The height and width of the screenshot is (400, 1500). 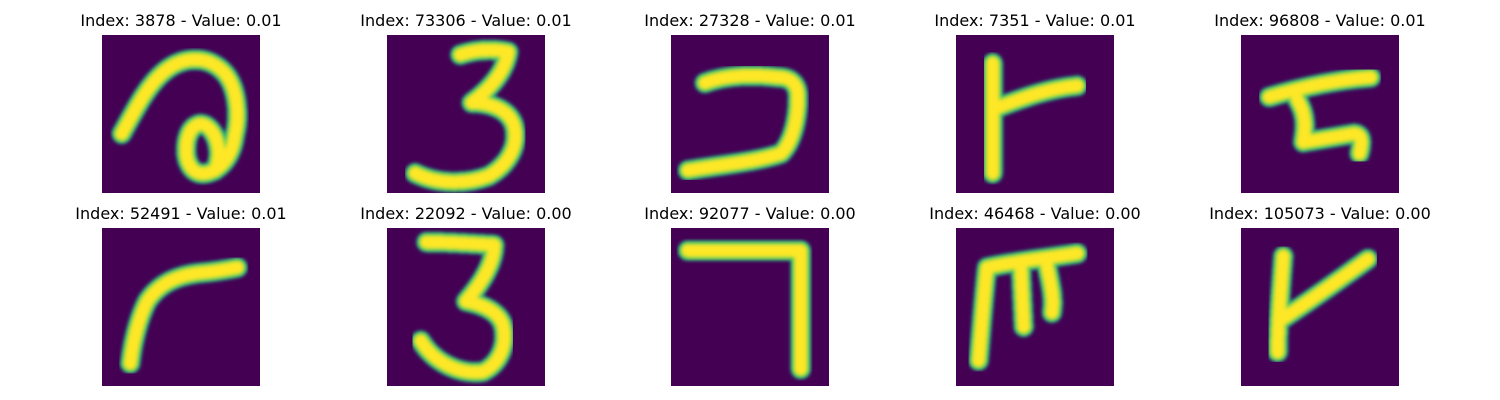 I want to click on panel-title: Index: 22092 - Value: 0.00, so click(x=466, y=213).